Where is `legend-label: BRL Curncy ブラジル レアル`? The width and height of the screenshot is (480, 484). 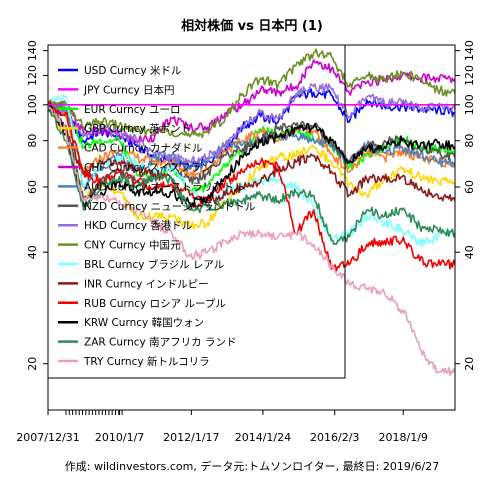
legend-label: BRL Curncy ブラジル レアル is located at coordinates (154, 264).